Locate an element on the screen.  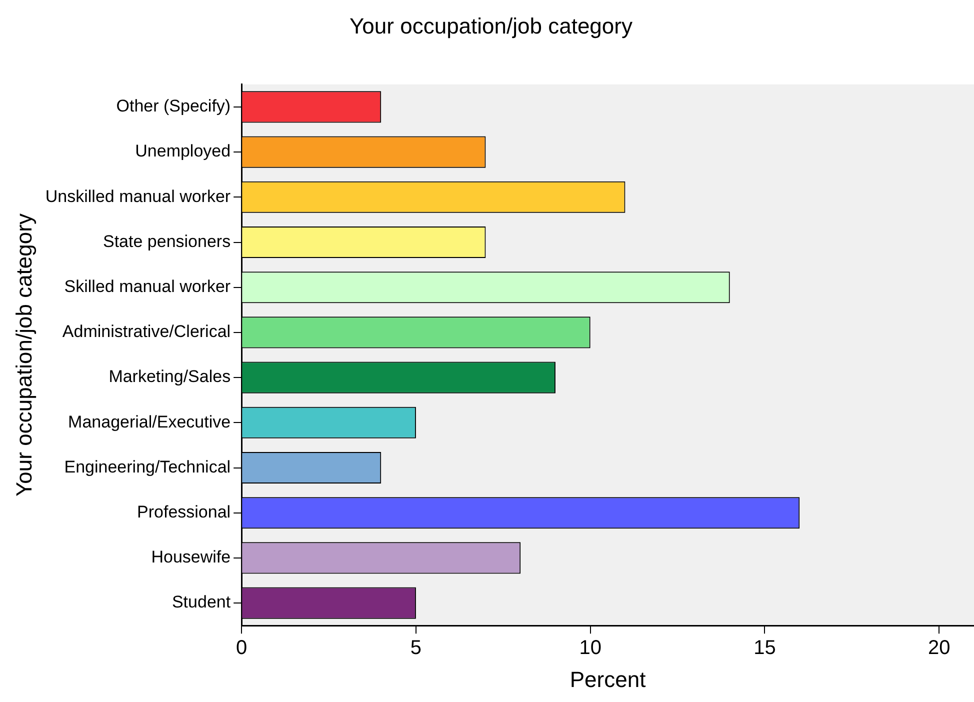
y-tick-label: Unskilled manual worker is located at coordinates (138, 196).